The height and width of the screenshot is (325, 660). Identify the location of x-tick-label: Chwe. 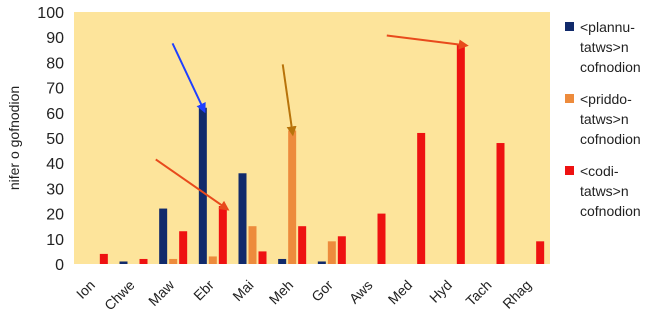
(119, 295).